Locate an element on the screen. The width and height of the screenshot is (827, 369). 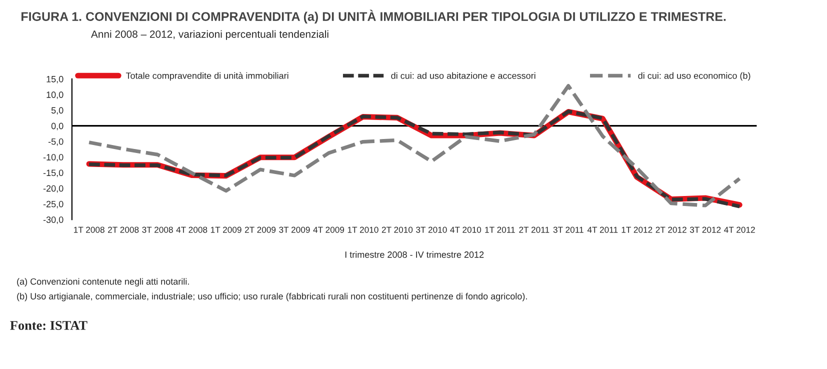
legend-label: di cui: ad uso abitazione e accessori is located at coordinates (463, 75).